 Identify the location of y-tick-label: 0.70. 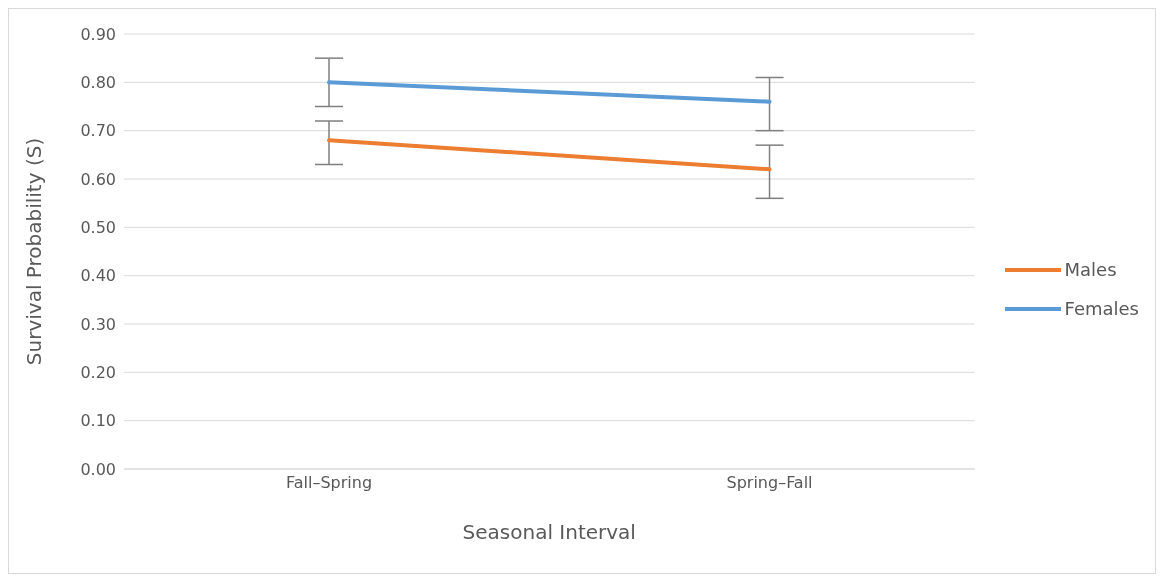
(98, 131).